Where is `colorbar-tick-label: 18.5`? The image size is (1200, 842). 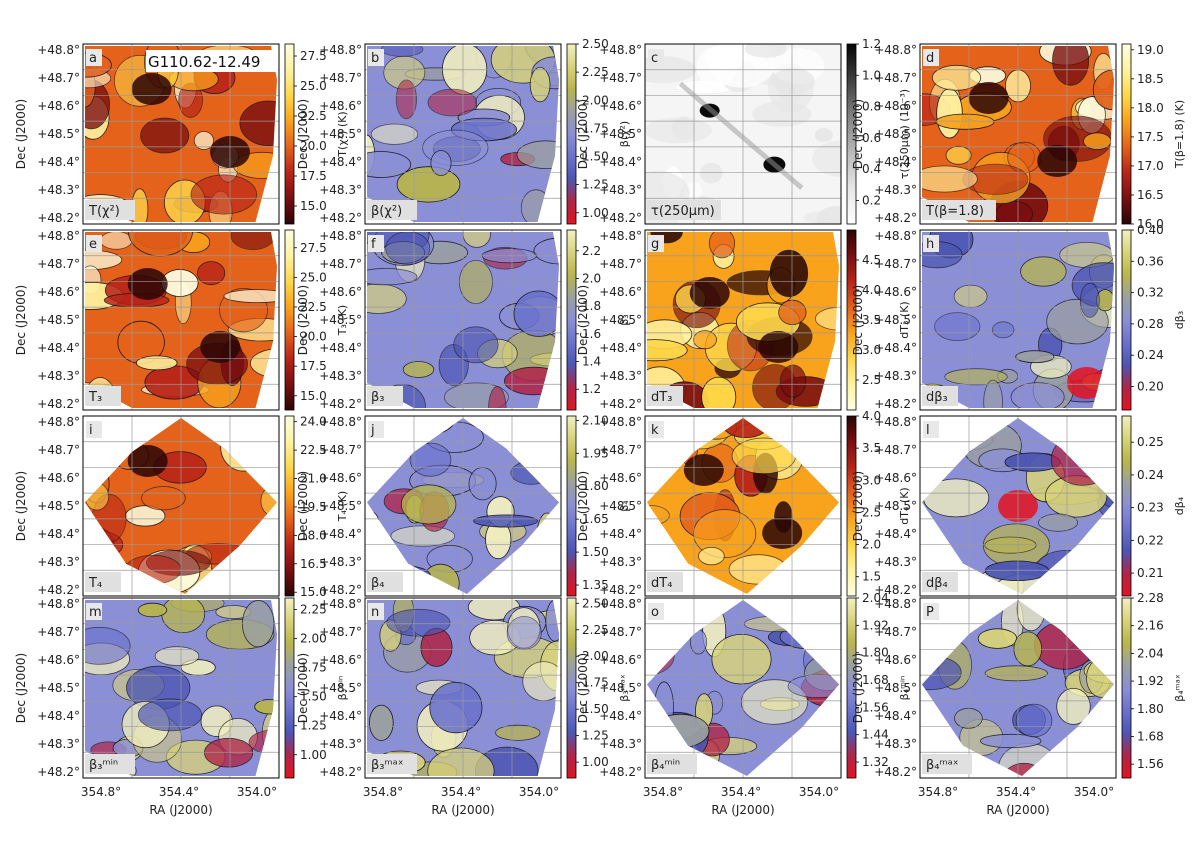
colorbar-tick-label: 18.5 is located at coordinates (1150, 79).